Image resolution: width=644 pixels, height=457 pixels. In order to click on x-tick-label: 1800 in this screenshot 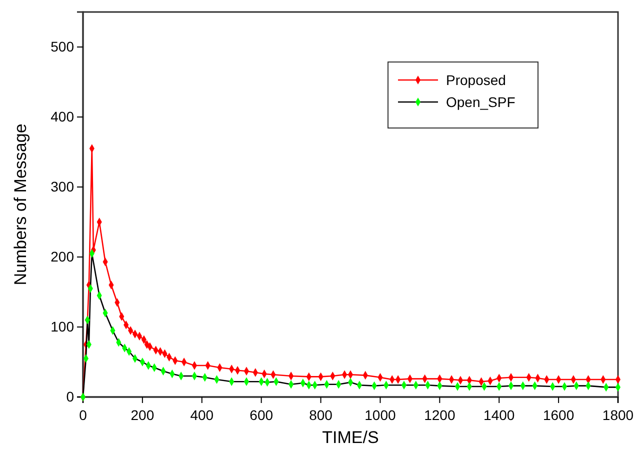, I will do `click(618, 415)`.